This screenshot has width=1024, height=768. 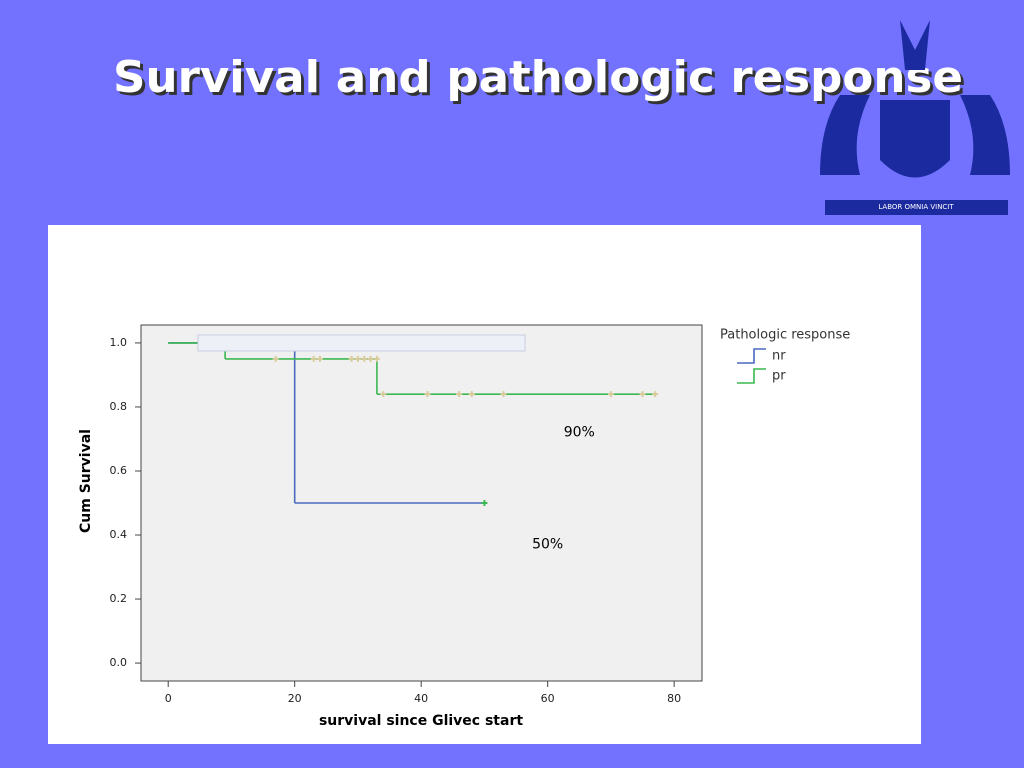 I want to click on y-tick-label: 0.0, so click(x=119, y=662).